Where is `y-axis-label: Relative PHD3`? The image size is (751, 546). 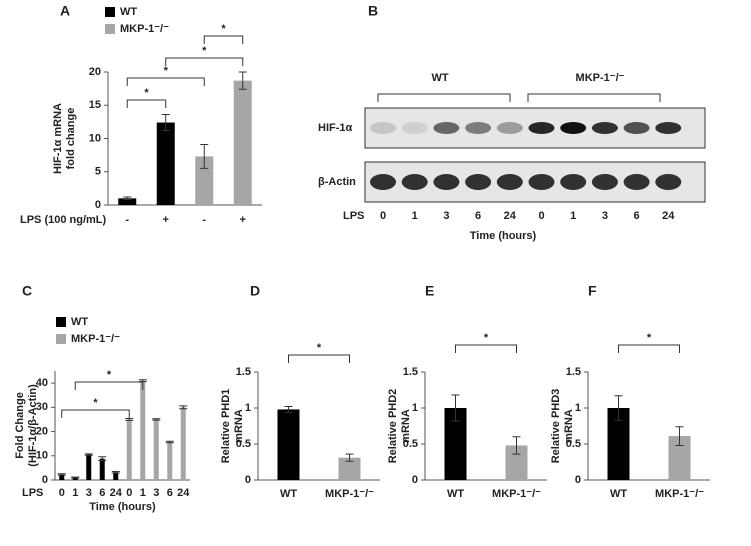 y-axis-label: Relative PHD3 is located at coordinates (556, 426).